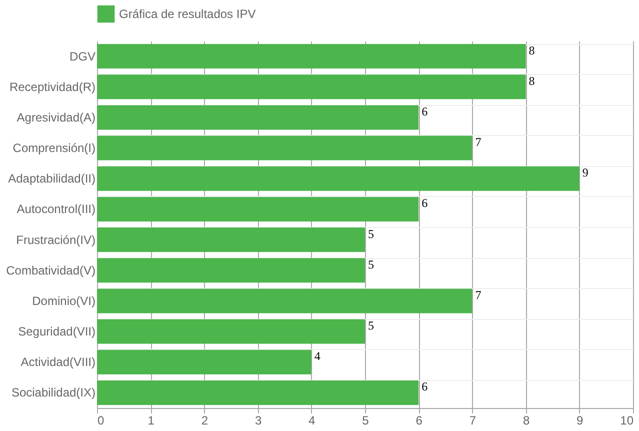 Image resolution: width=639 pixels, height=431 pixels. What do you see at coordinates (51, 270) in the screenshot?
I see `y-tick-label: Combatividad(V)` at bounding box center [51, 270].